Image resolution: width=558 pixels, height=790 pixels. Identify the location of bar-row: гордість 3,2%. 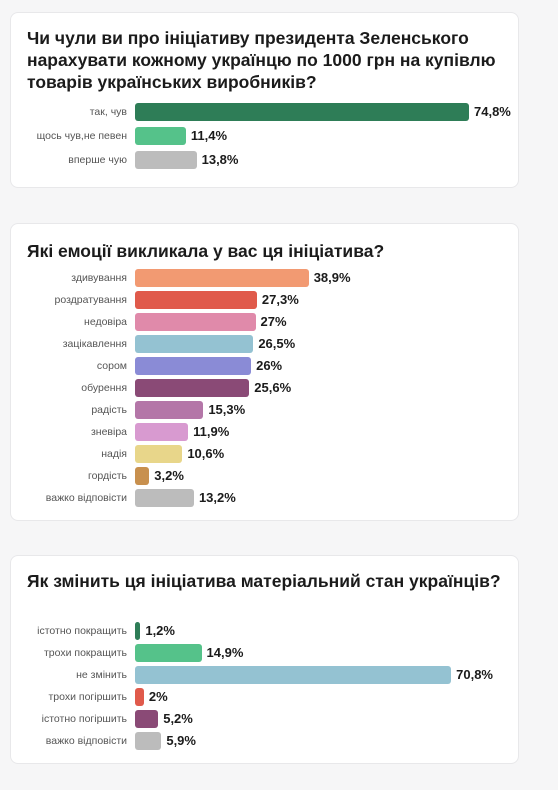
(264, 476).